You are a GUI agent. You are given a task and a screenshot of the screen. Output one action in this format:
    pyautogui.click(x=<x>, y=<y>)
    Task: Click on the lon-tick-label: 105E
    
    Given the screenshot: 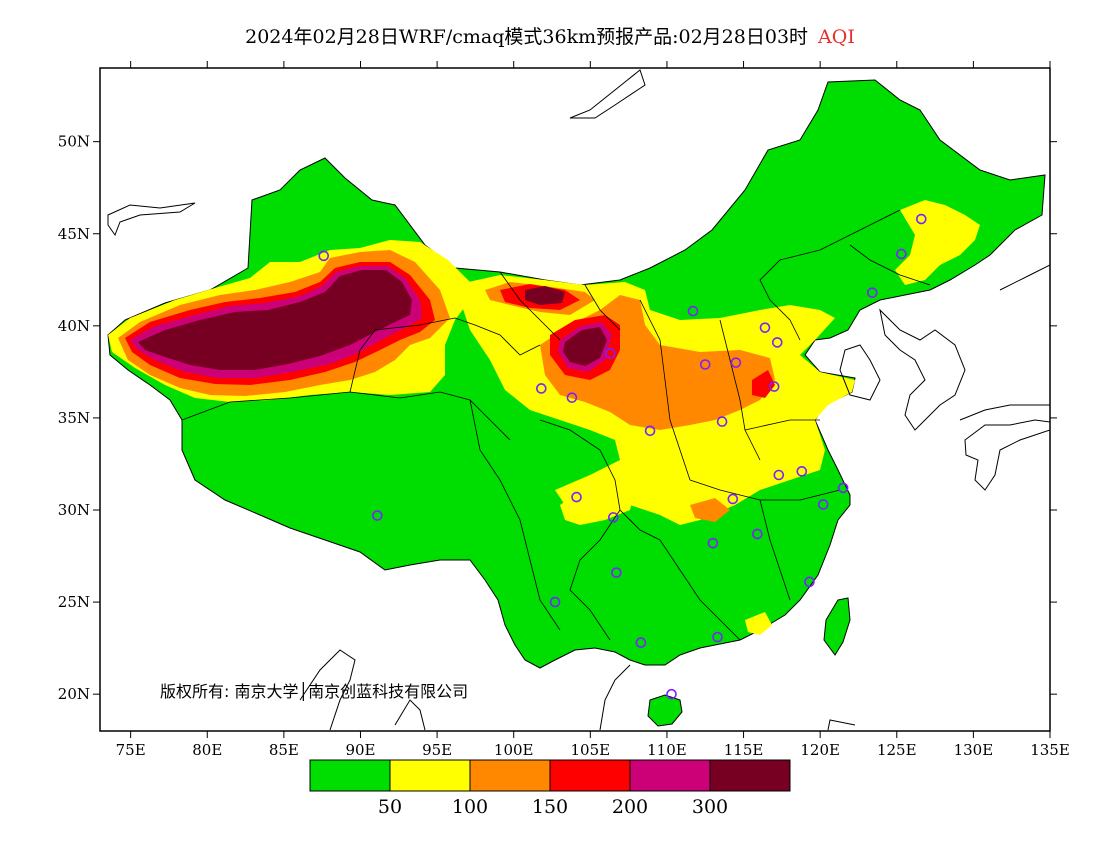 What is the action you would take?
    pyautogui.click(x=591, y=750)
    